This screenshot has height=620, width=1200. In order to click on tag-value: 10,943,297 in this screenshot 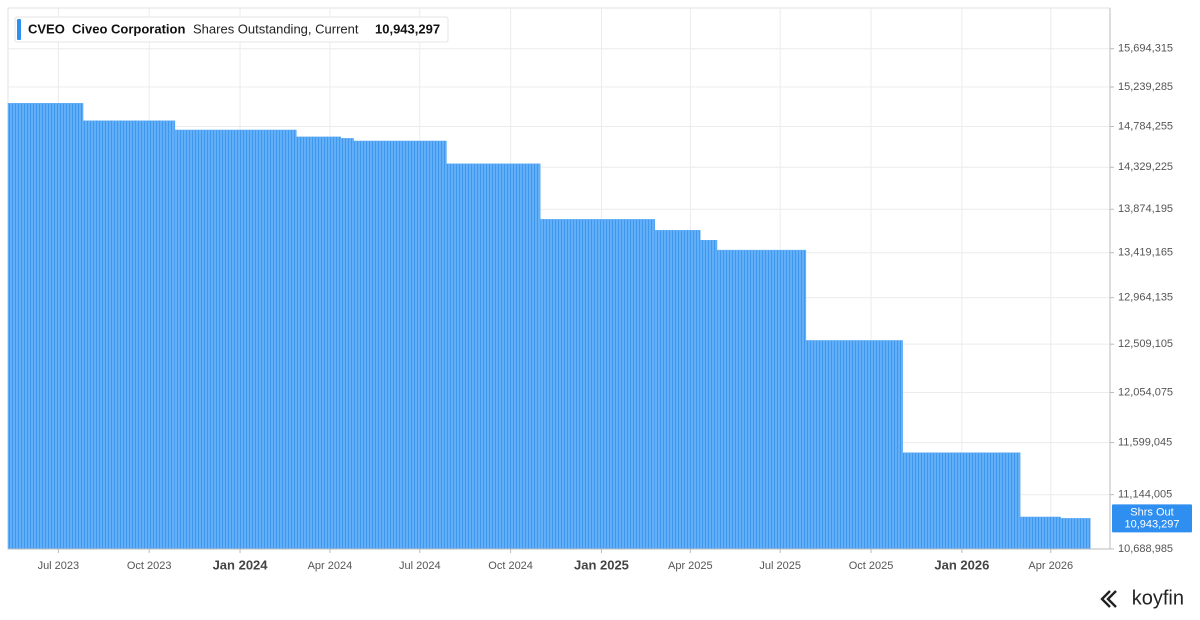, I will do `click(1151, 524)`.